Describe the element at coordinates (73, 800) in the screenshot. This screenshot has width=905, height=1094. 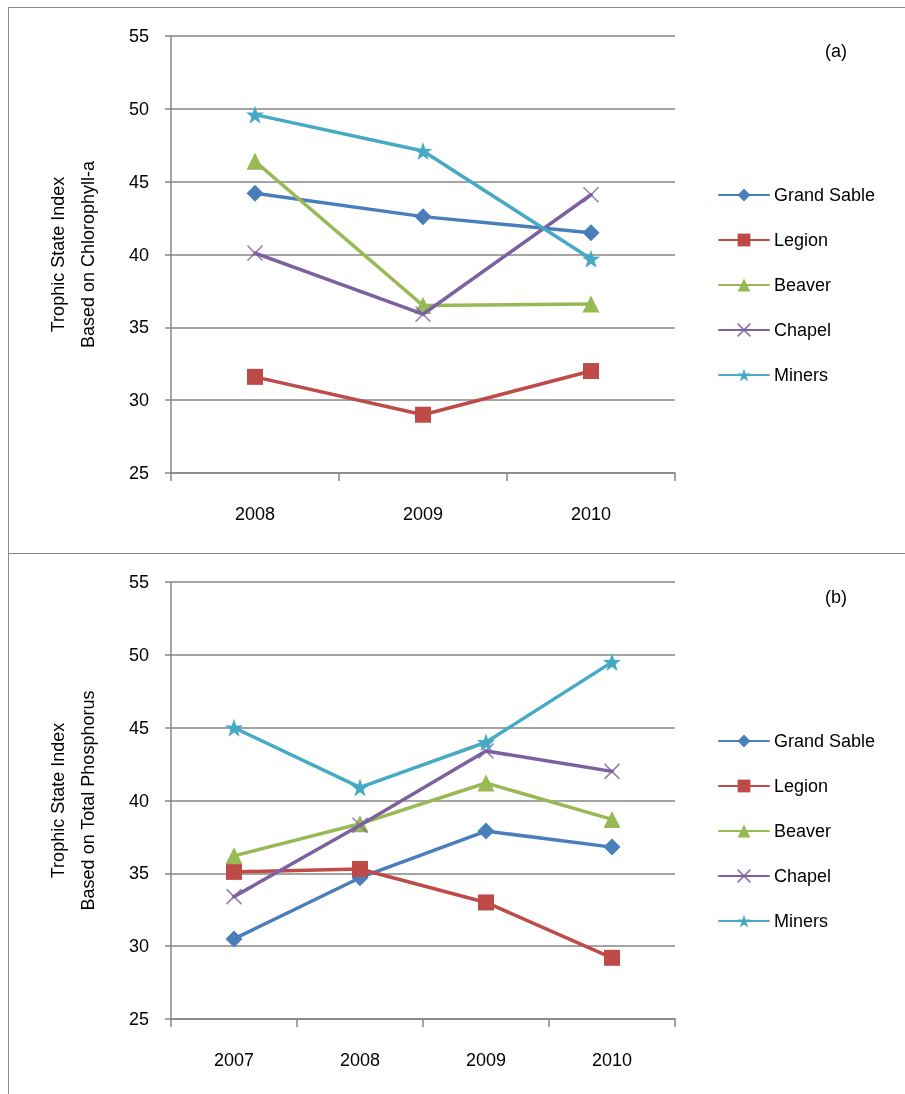
I see `y-axis-title: Trophic State Index Based on Total Phosphorus` at that location.